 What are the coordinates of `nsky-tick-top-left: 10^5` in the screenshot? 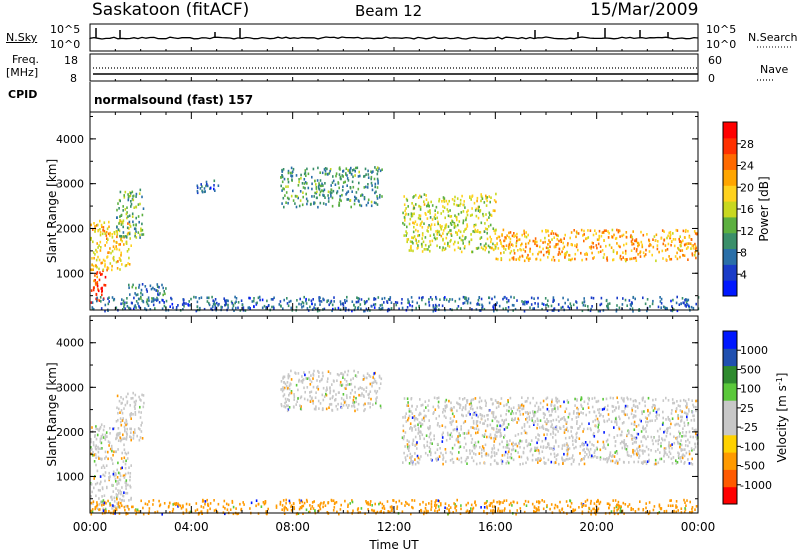 It's located at (65, 29).